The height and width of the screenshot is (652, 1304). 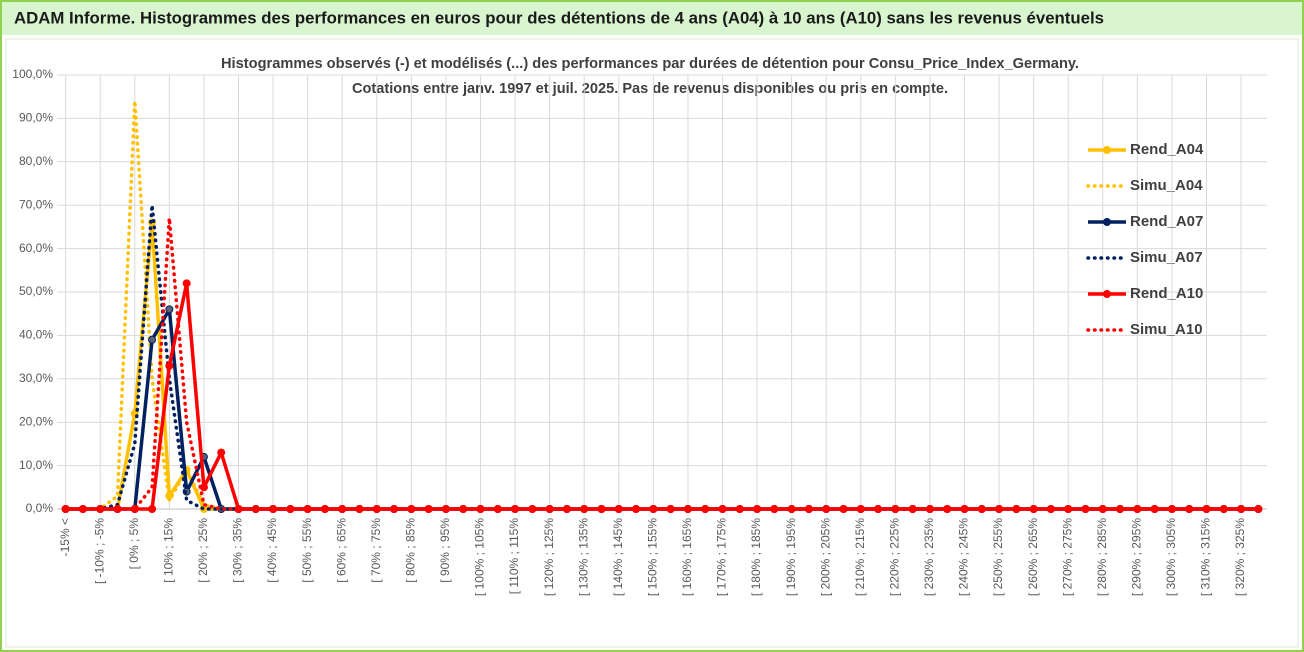 I want to click on x-tick-label: [ 0% ; 5%, so click(x=134, y=544).